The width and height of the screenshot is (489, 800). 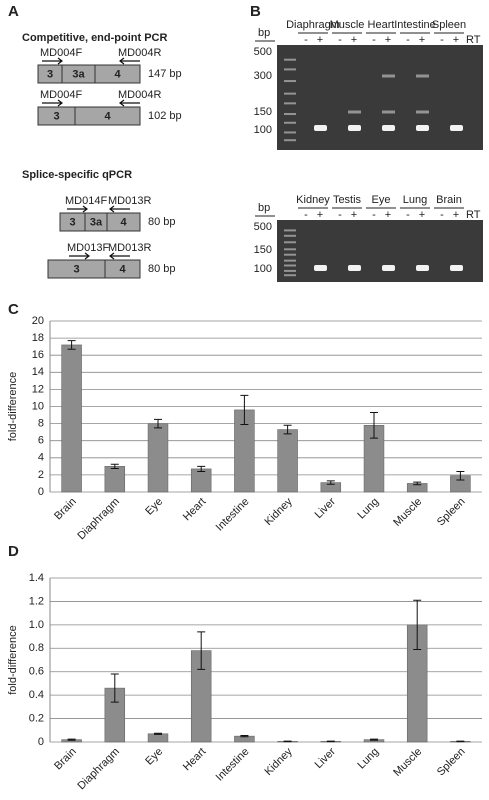 What do you see at coordinates (41, 424) in the screenshot?
I see `y-tick-label: 8` at bounding box center [41, 424].